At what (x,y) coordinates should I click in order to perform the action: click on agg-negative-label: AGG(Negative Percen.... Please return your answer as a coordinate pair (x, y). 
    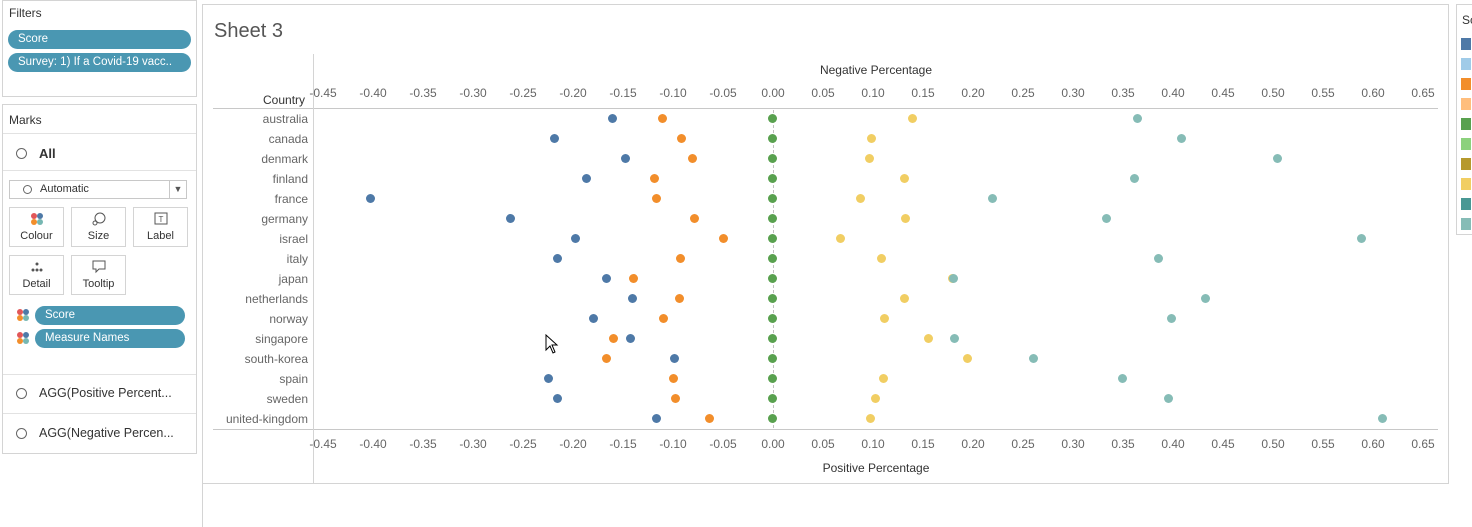
    Looking at the image, I should click on (106, 433).